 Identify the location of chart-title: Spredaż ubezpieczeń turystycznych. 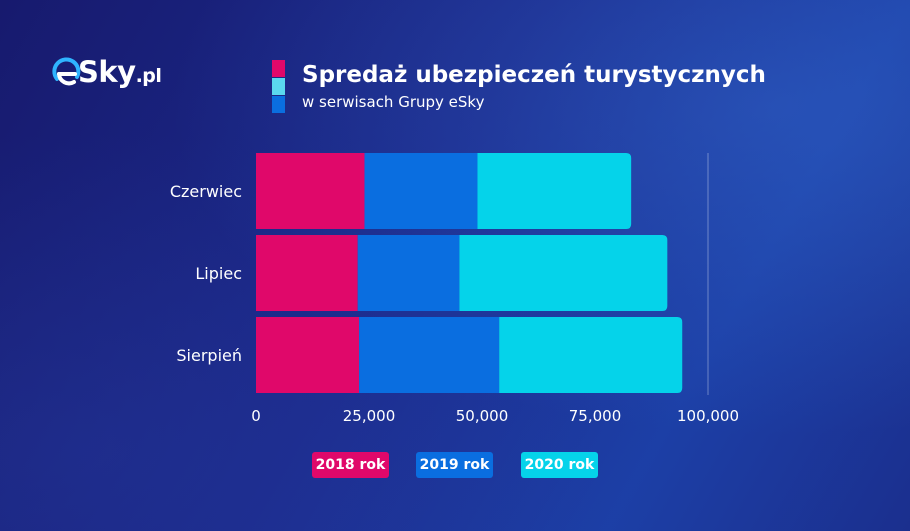
(534, 75).